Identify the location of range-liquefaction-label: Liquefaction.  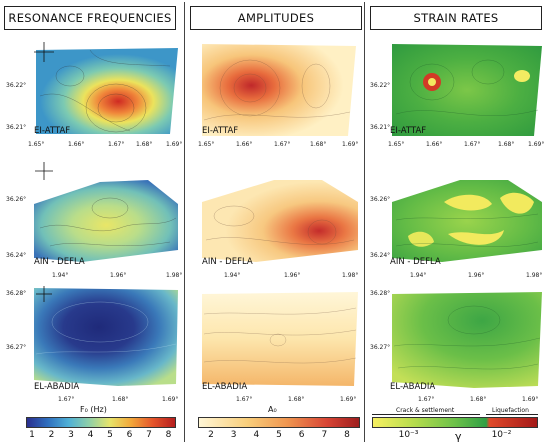
(510, 410).